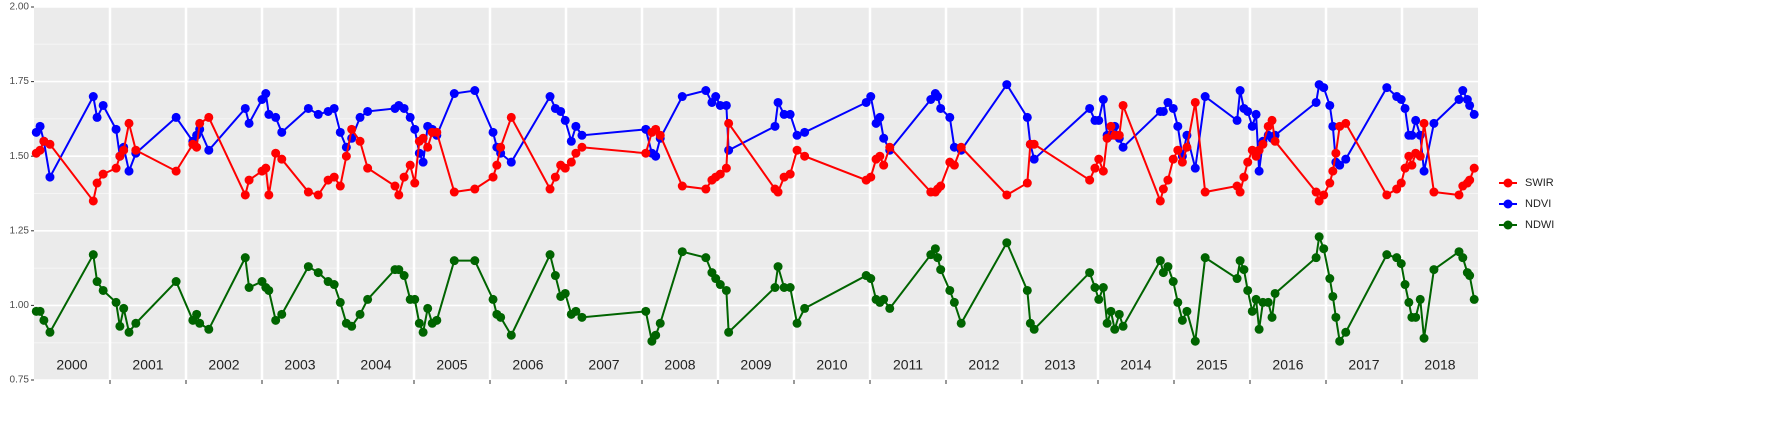 The image size is (1773, 442). Describe the element at coordinates (983, 365) in the screenshot. I see `year-label: 2012` at that location.